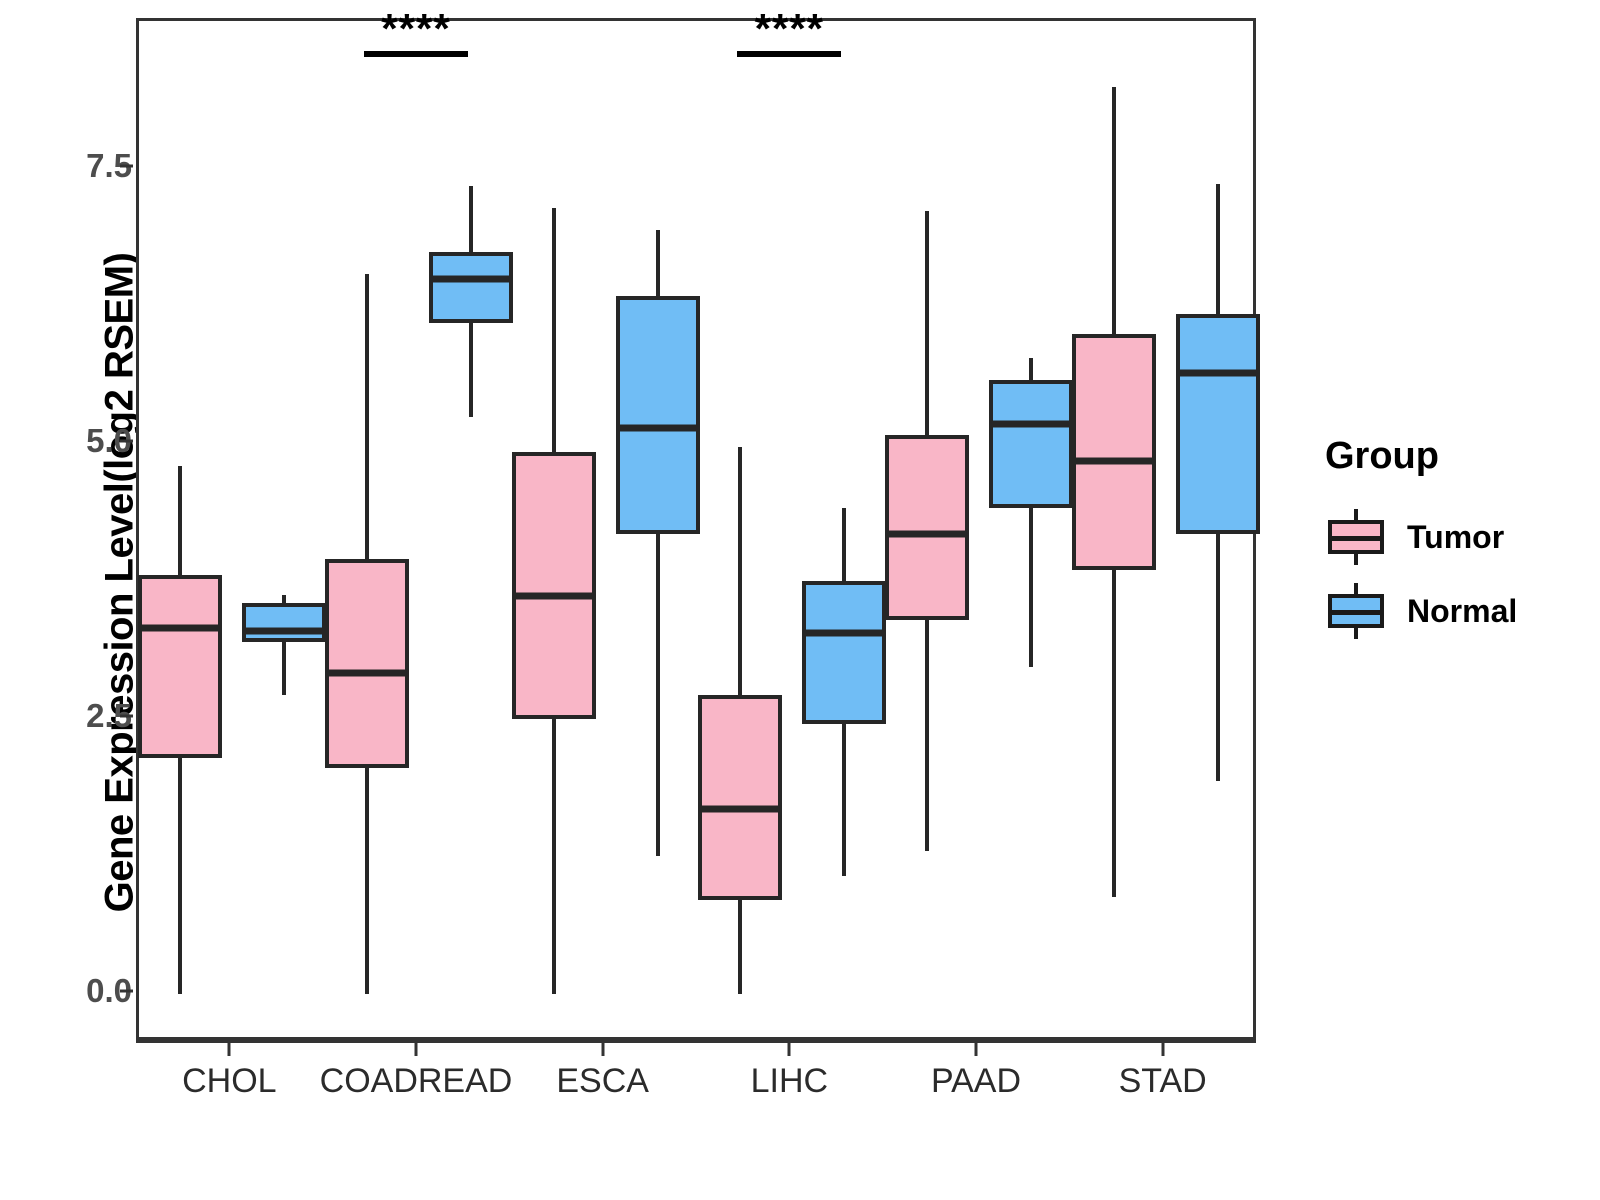  I want to click on x-tick-label: PAAD, so click(976, 1081).